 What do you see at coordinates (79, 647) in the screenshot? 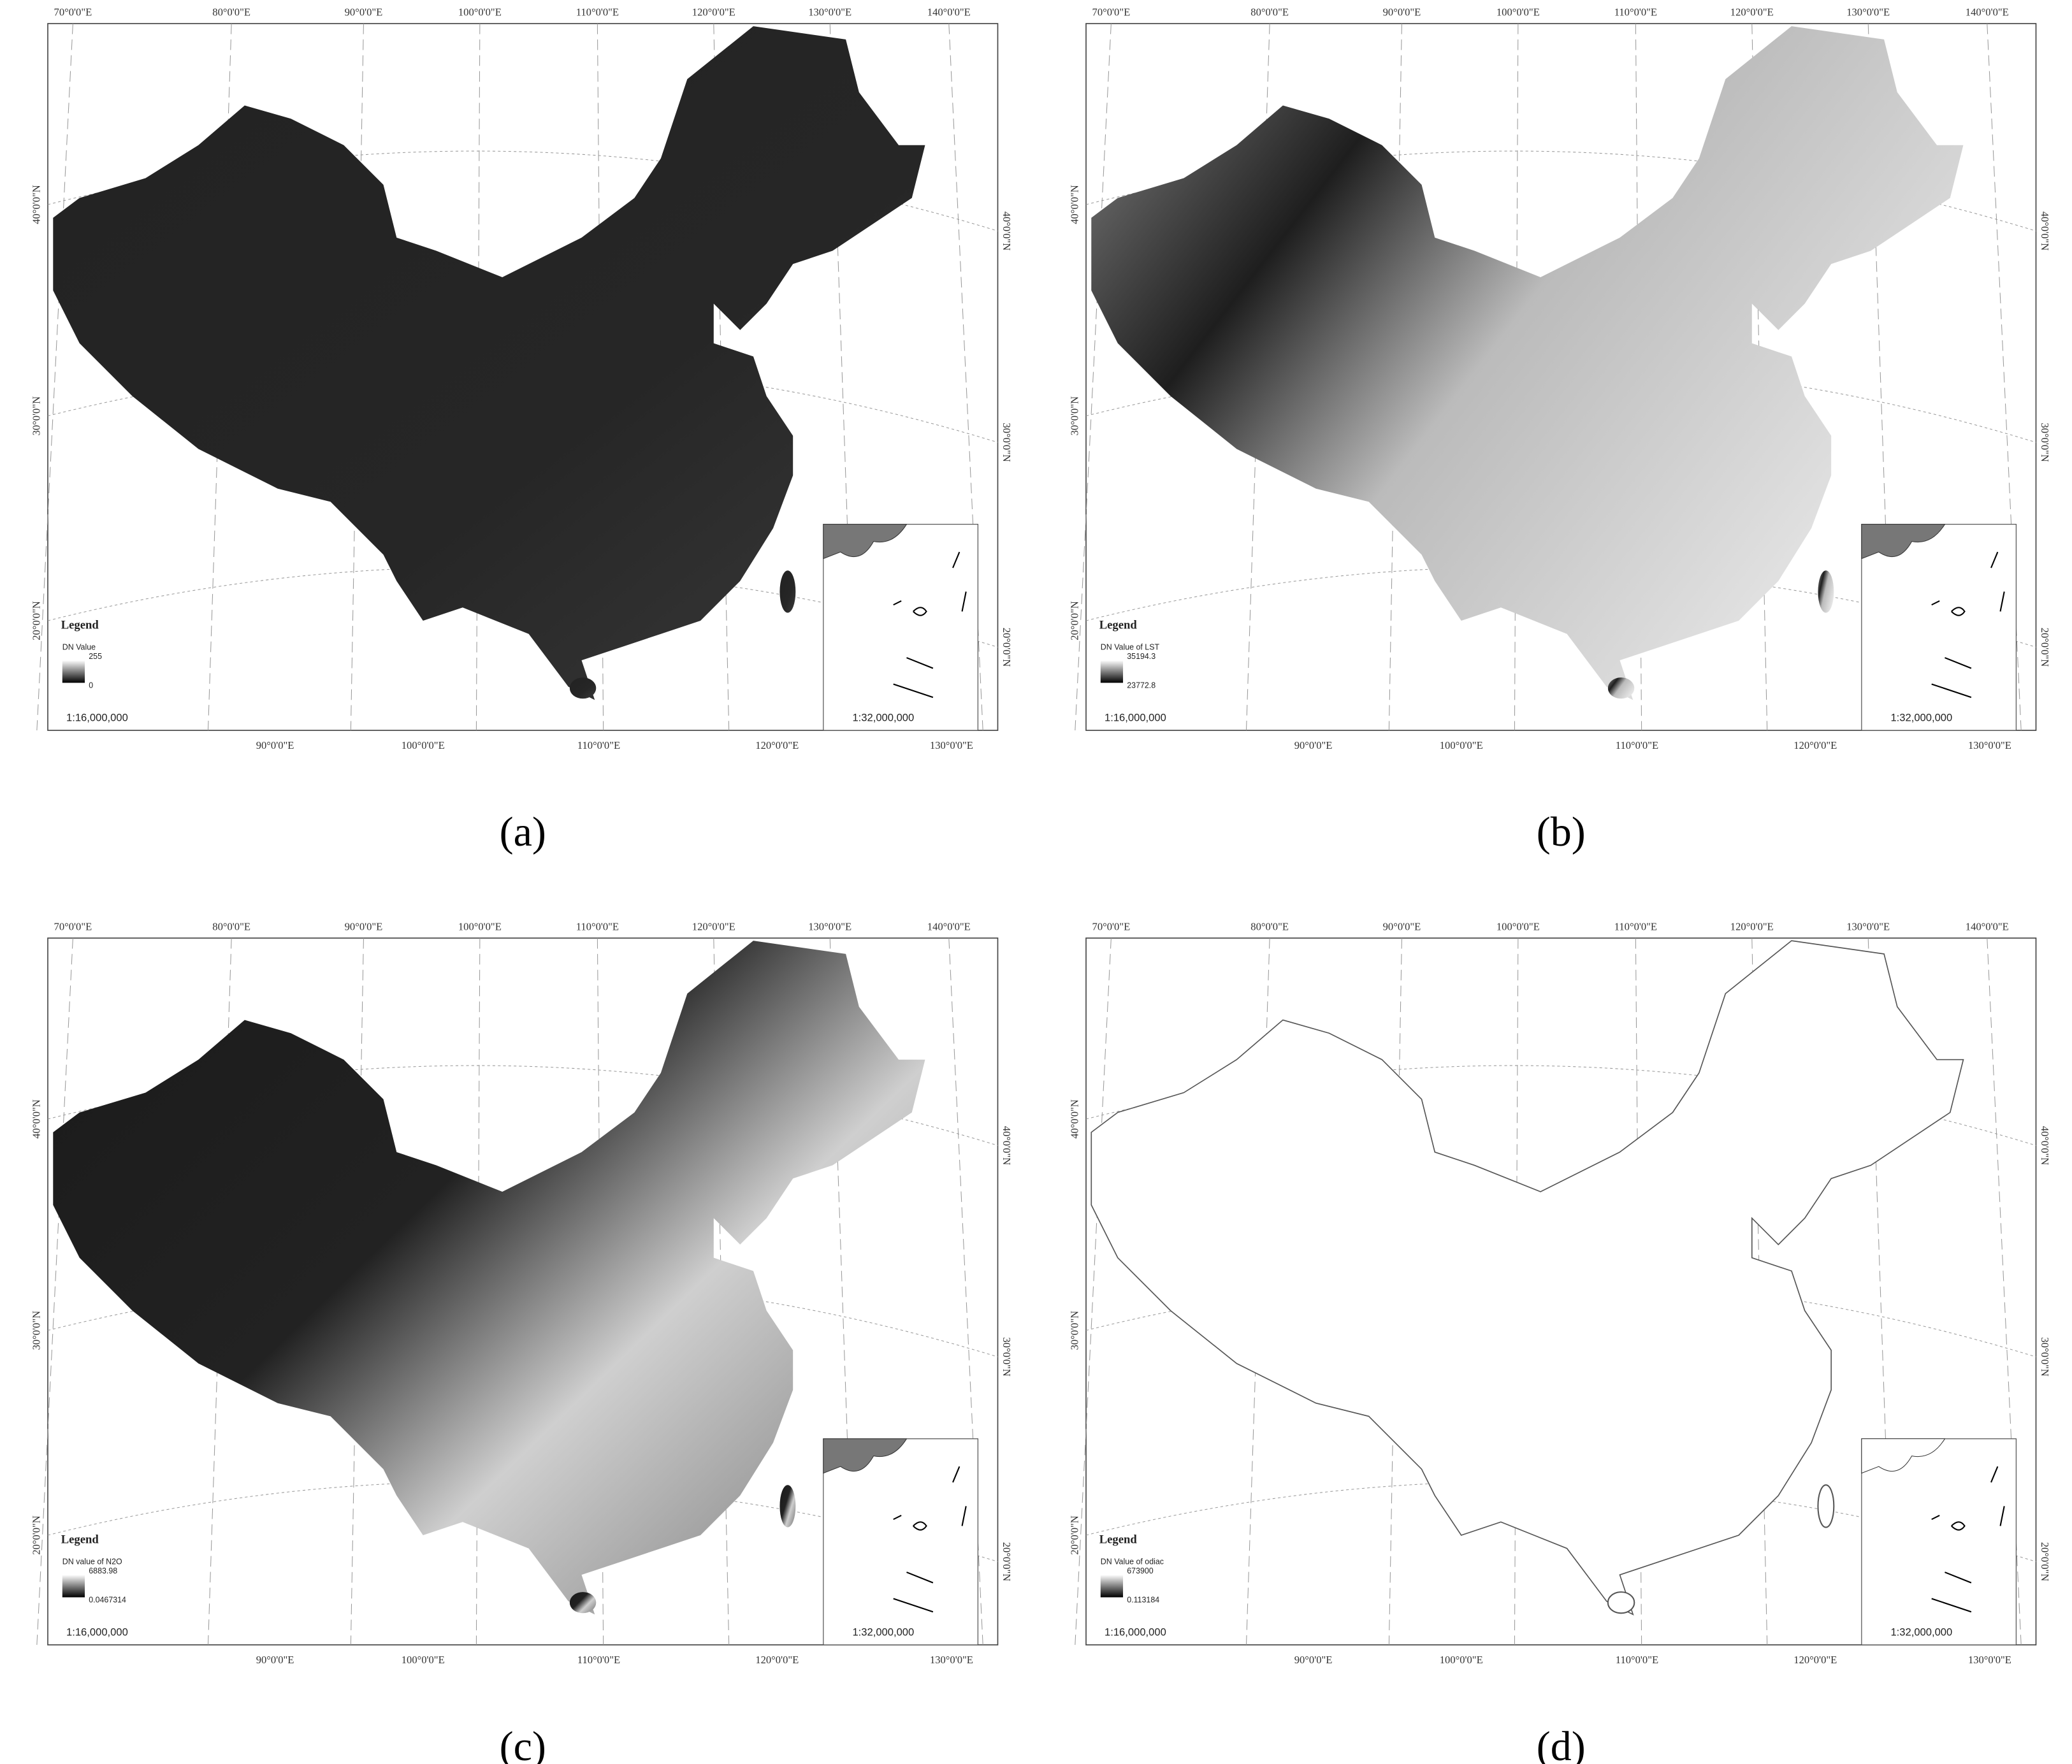
I see `legend-name: DN Value` at bounding box center [79, 647].